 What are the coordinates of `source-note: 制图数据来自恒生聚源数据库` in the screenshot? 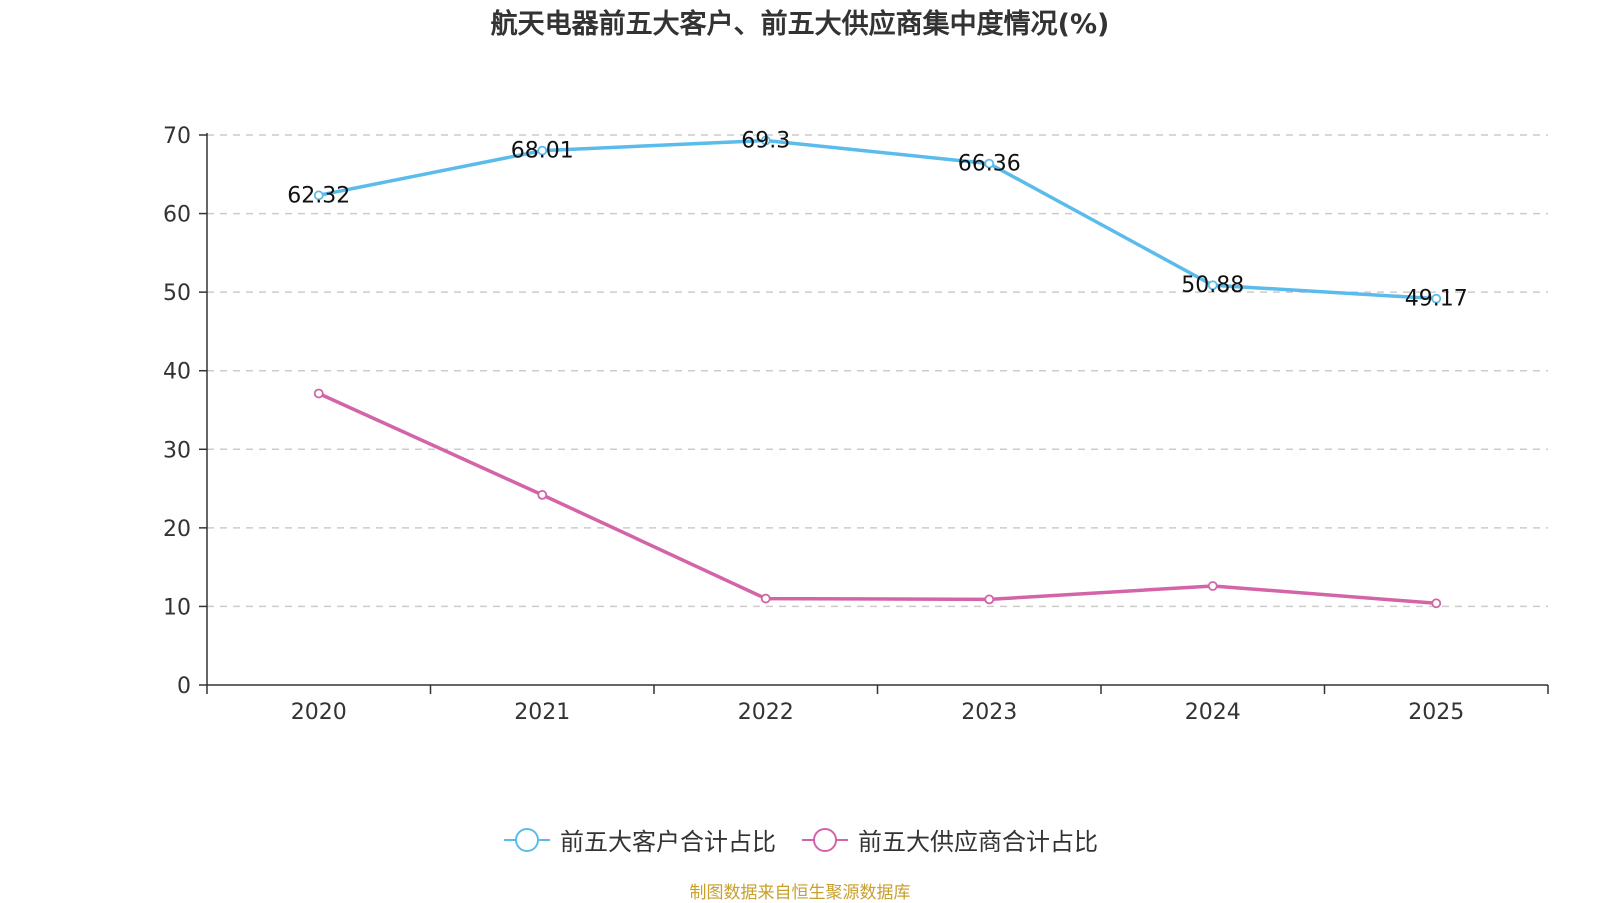 It's located at (800, 893).